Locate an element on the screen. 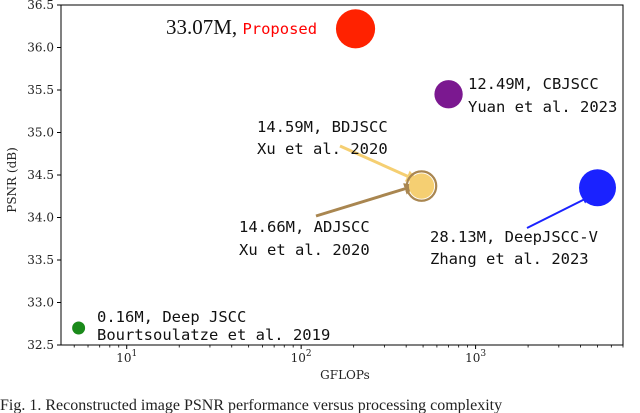 This screenshot has width=640, height=413. y-axis-title: PSNR (dB) is located at coordinates (12, 180).